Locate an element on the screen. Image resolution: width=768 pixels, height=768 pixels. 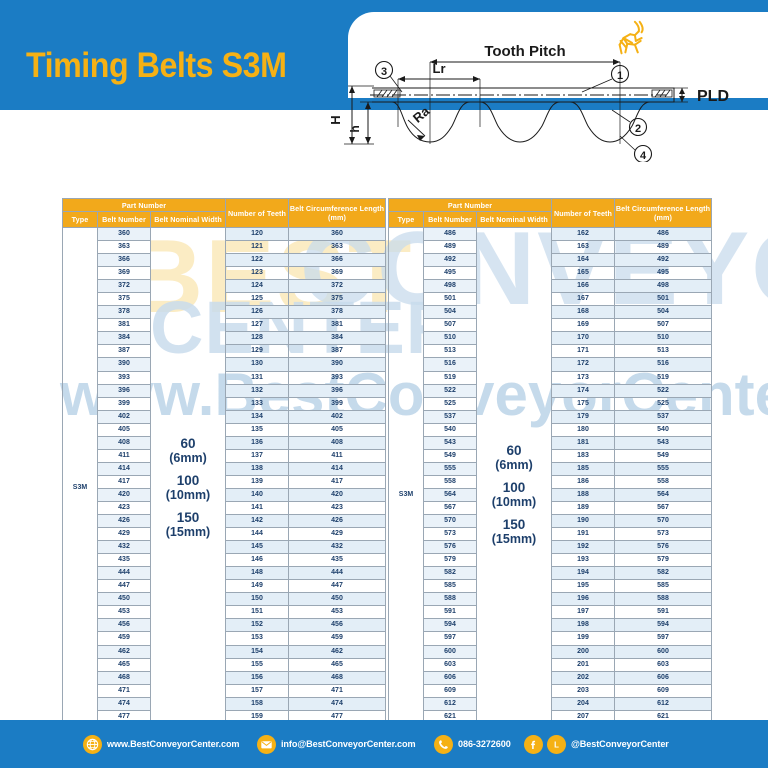
cell-belt-number: 498 is located at coordinates (450, 286).